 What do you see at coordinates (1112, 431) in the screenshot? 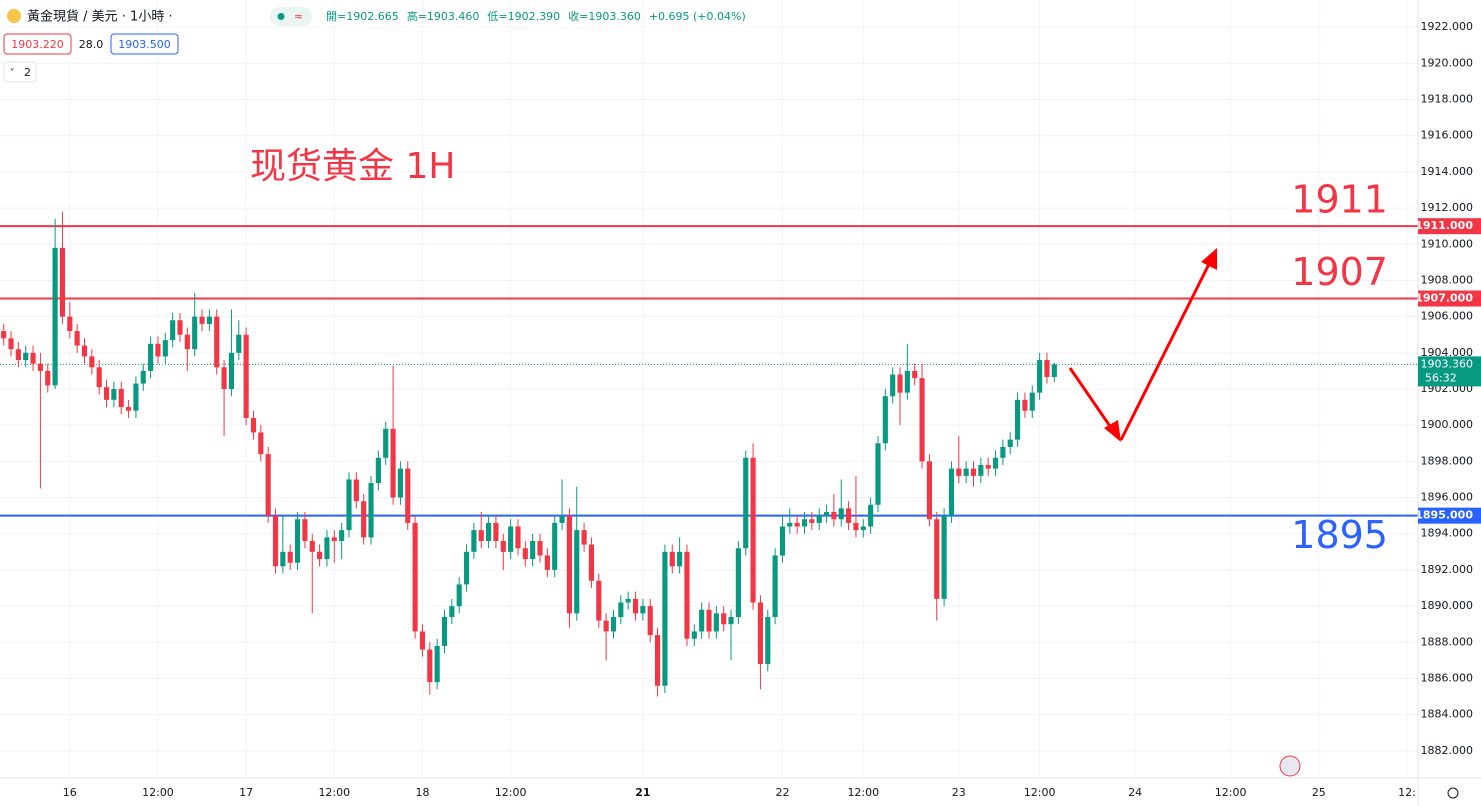
I see `arrow-head` at bounding box center [1112, 431].